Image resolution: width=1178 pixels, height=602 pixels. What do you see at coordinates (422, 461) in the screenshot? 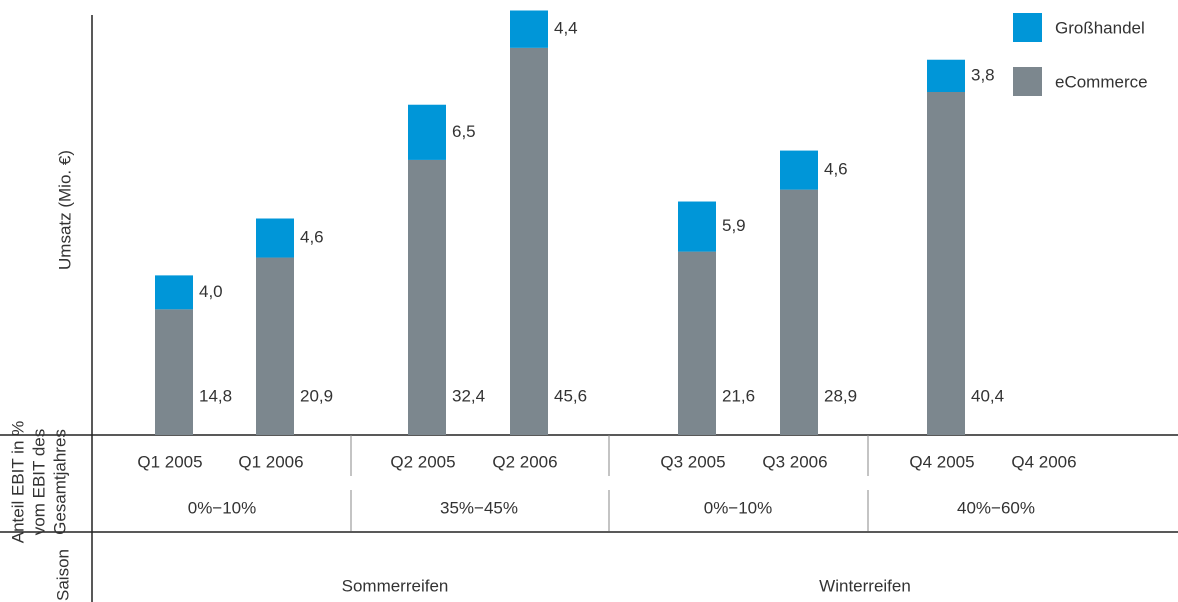
I see `x-tick-label: Q2 2005` at bounding box center [422, 461].